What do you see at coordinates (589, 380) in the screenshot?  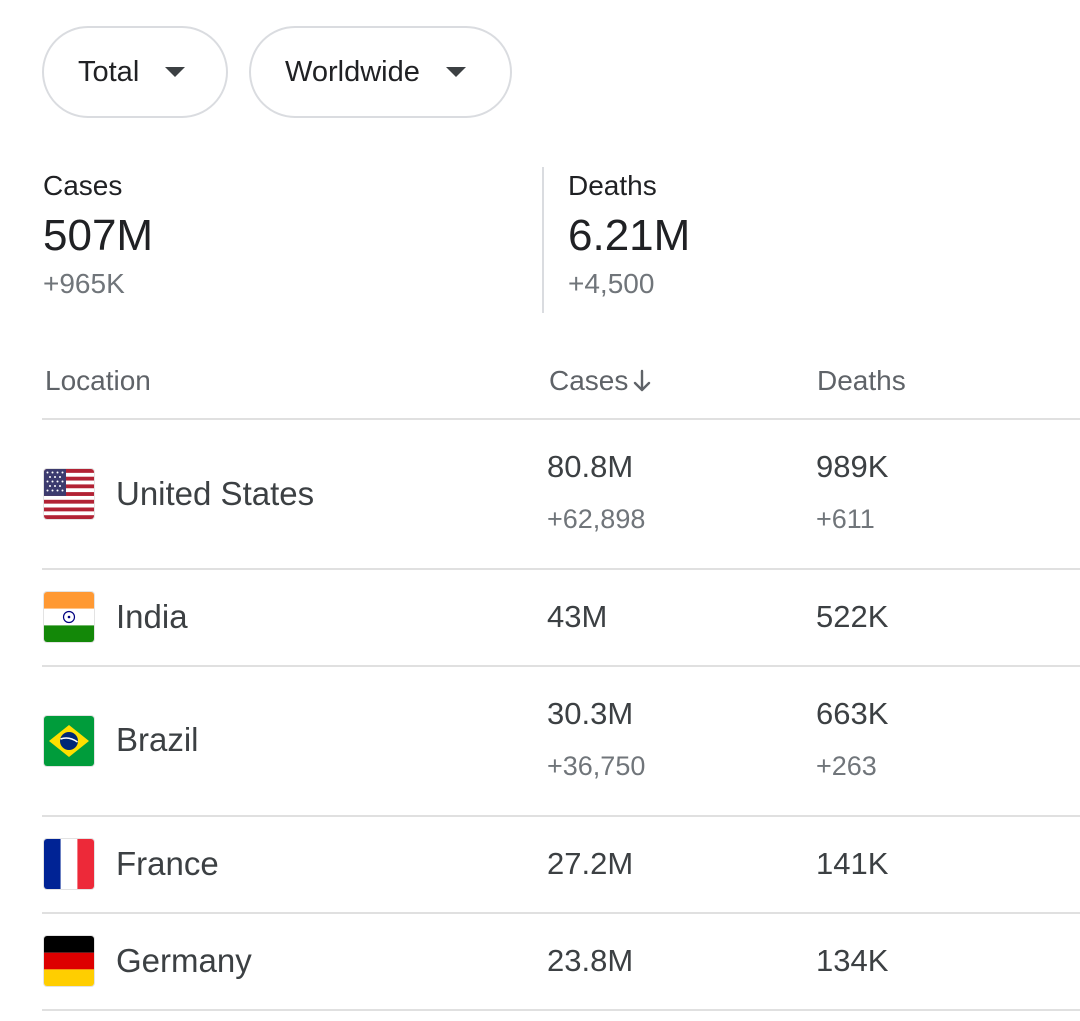 I see `column-header-cases-label: Cases` at bounding box center [589, 380].